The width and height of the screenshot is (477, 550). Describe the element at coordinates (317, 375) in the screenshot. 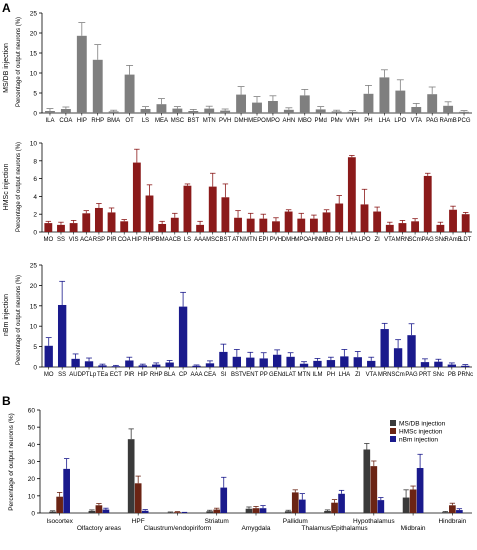

I see `x-tick-label: ILM` at that location.